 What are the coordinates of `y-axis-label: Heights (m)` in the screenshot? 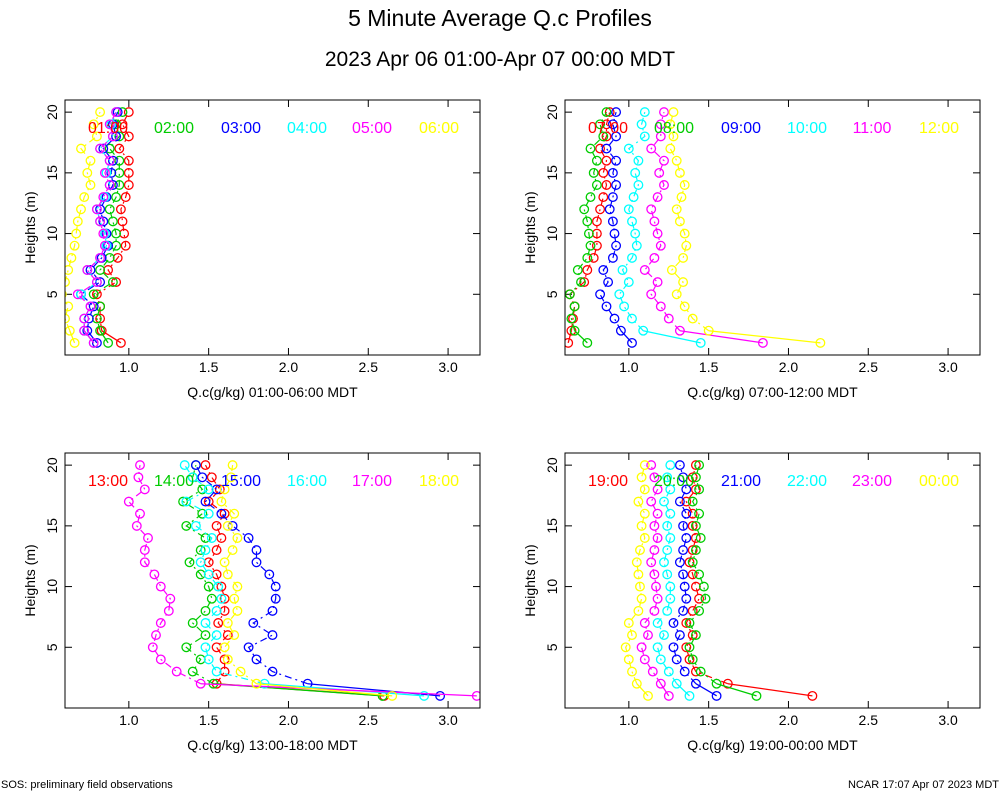 It's located at (30, 580).